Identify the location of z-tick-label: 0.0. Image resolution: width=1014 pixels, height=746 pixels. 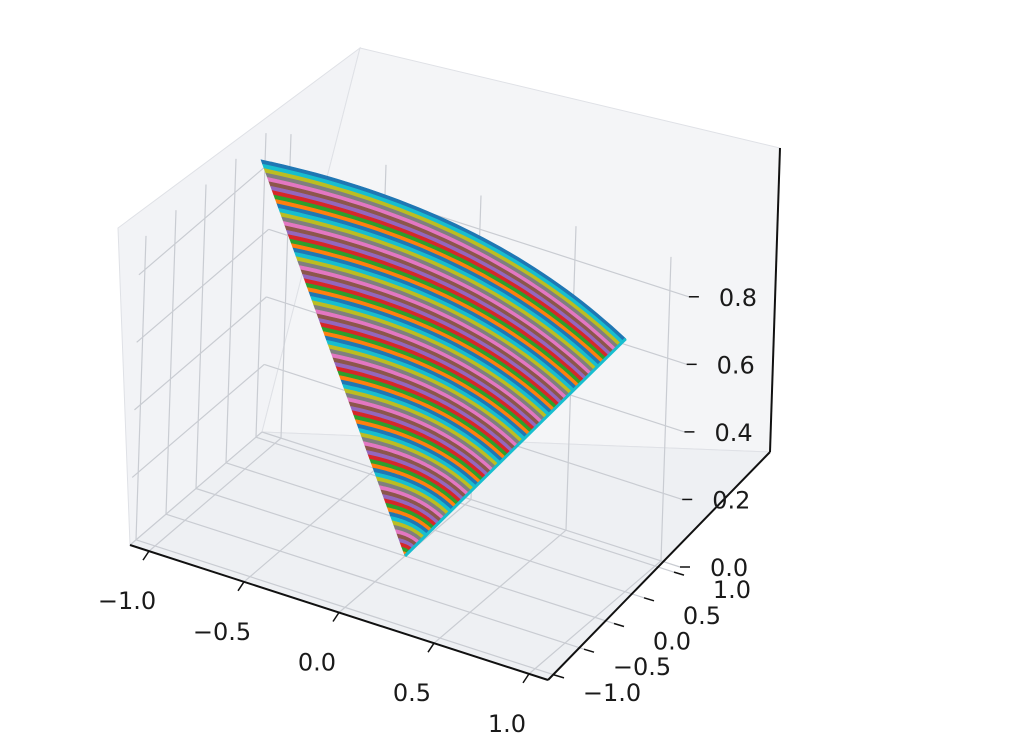
(729, 568).